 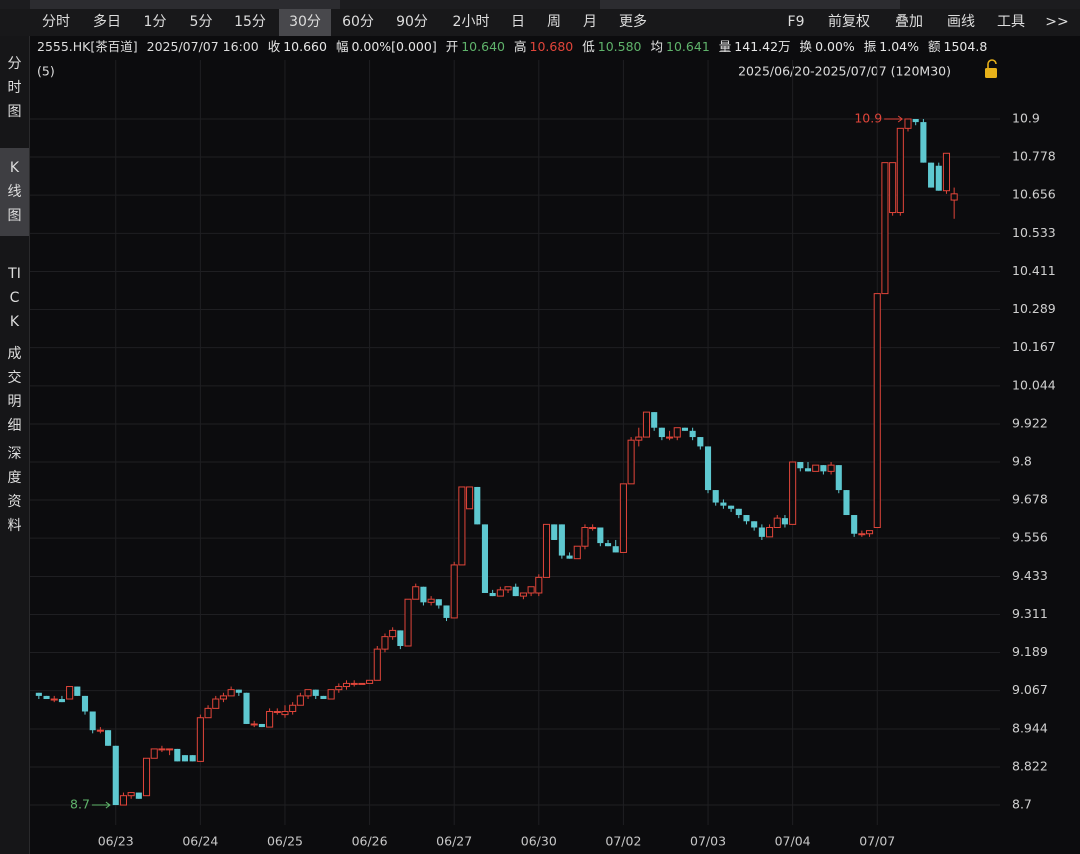 I want to click on info-value: 10.640, so click(x=483, y=46).